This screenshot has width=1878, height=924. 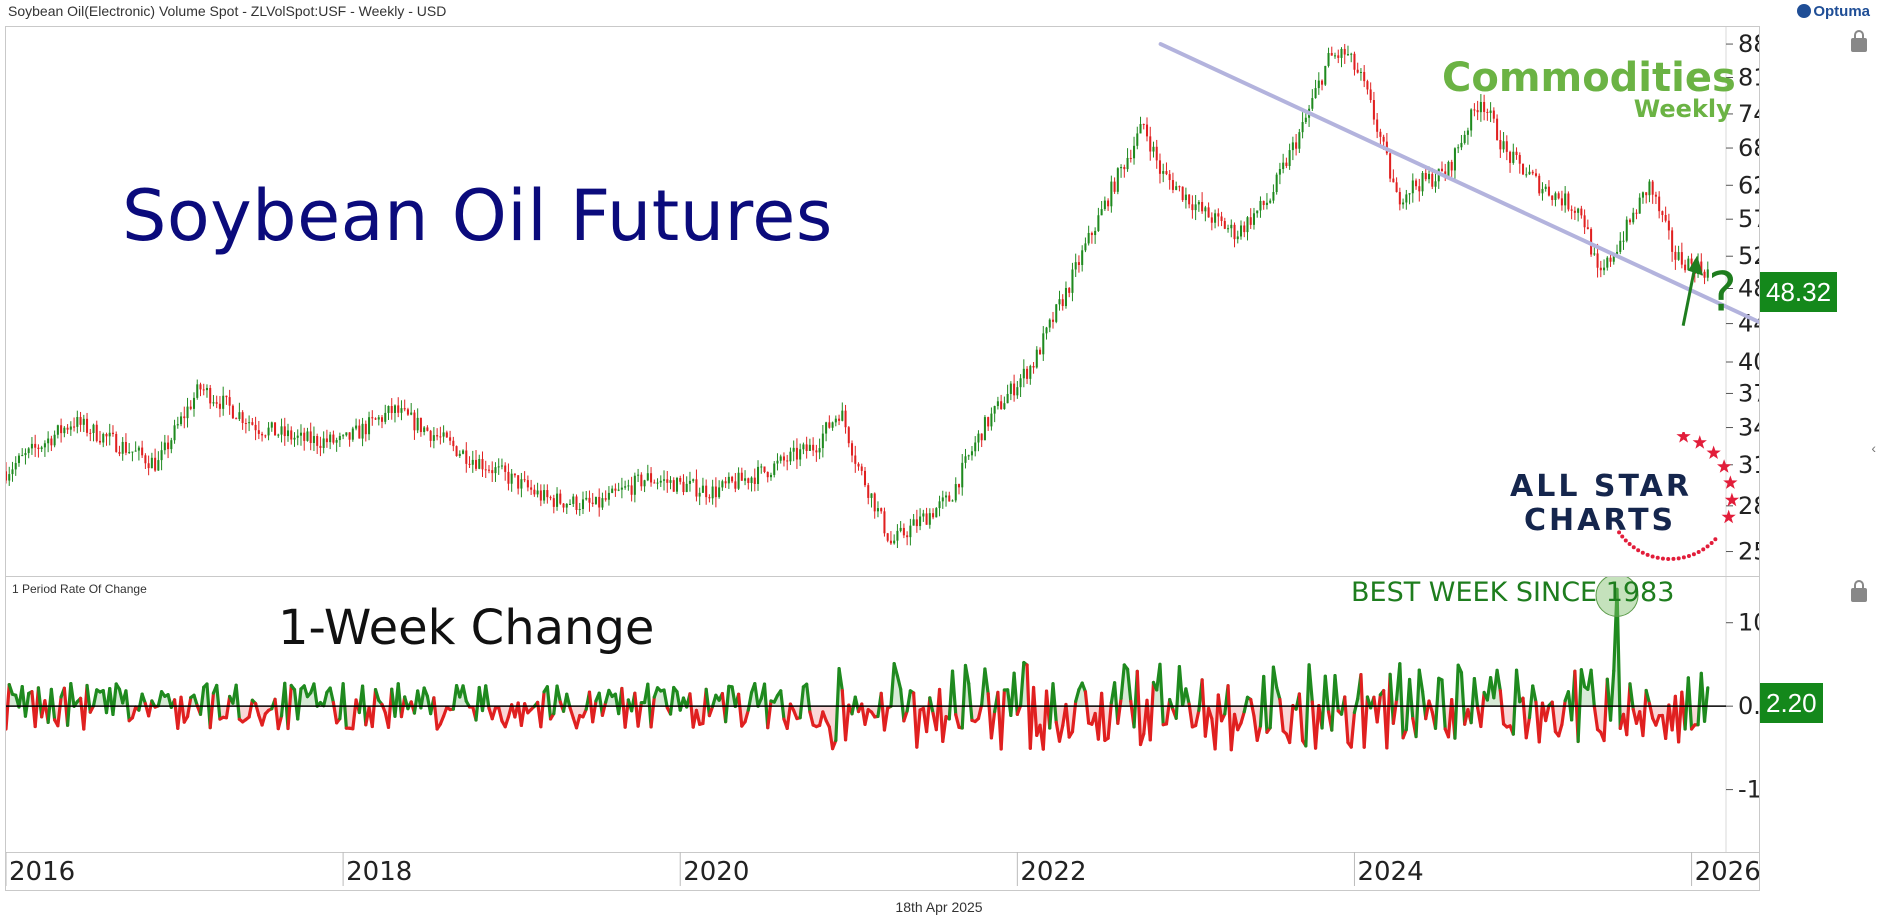 I want to click on lock-icon, so click(x=1859, y=41).